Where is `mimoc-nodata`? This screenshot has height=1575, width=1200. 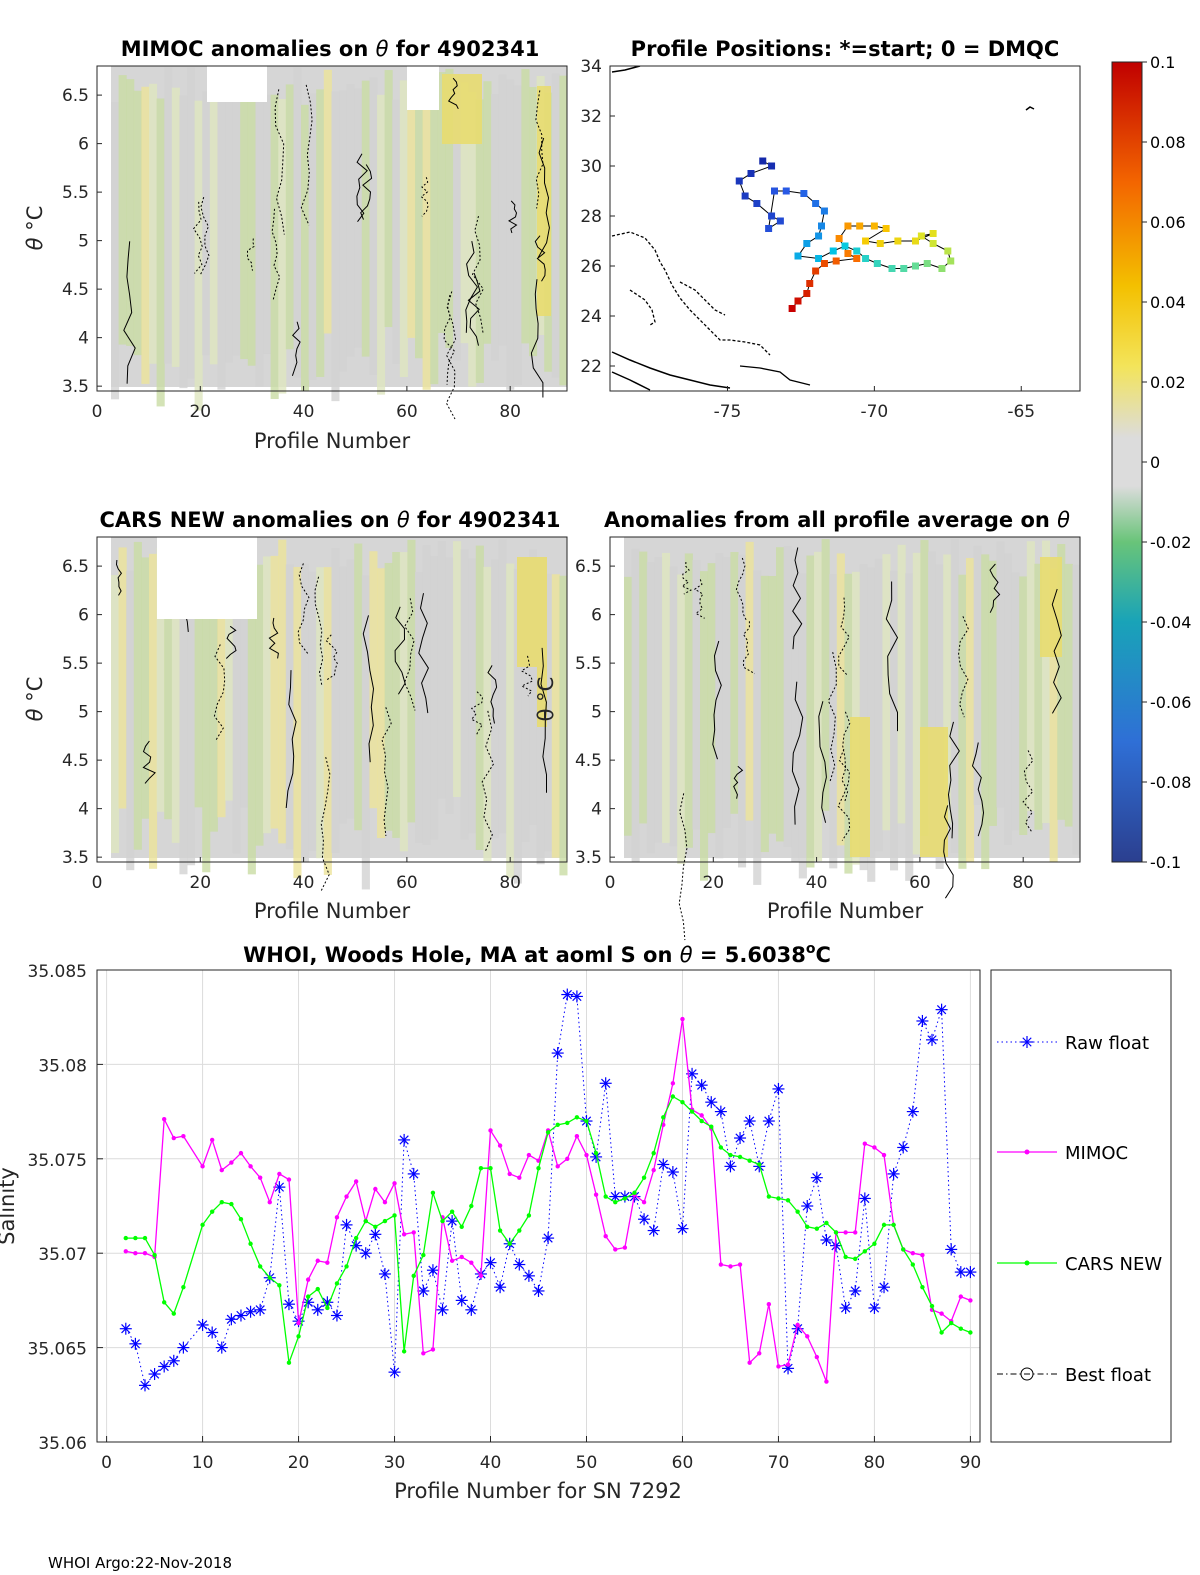
mimoc-nodata is located at coordinates (423, 88).